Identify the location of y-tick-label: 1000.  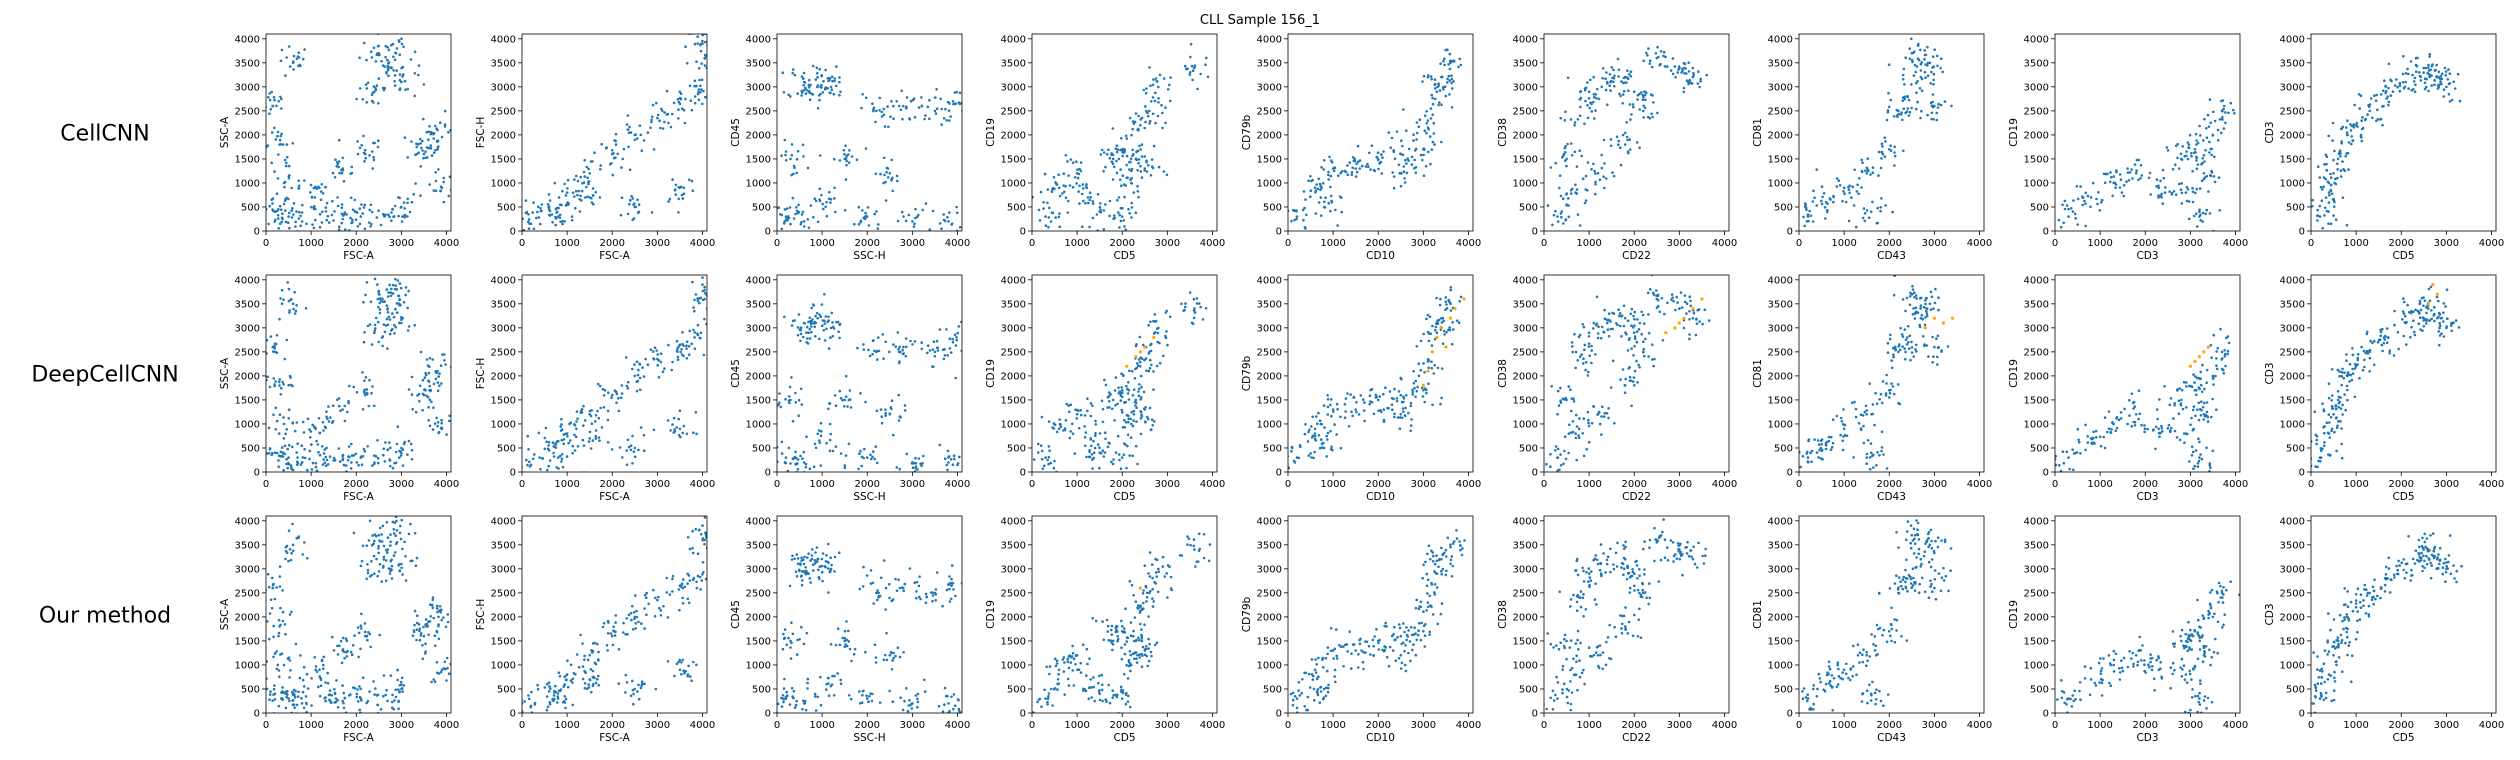
(758, 424).